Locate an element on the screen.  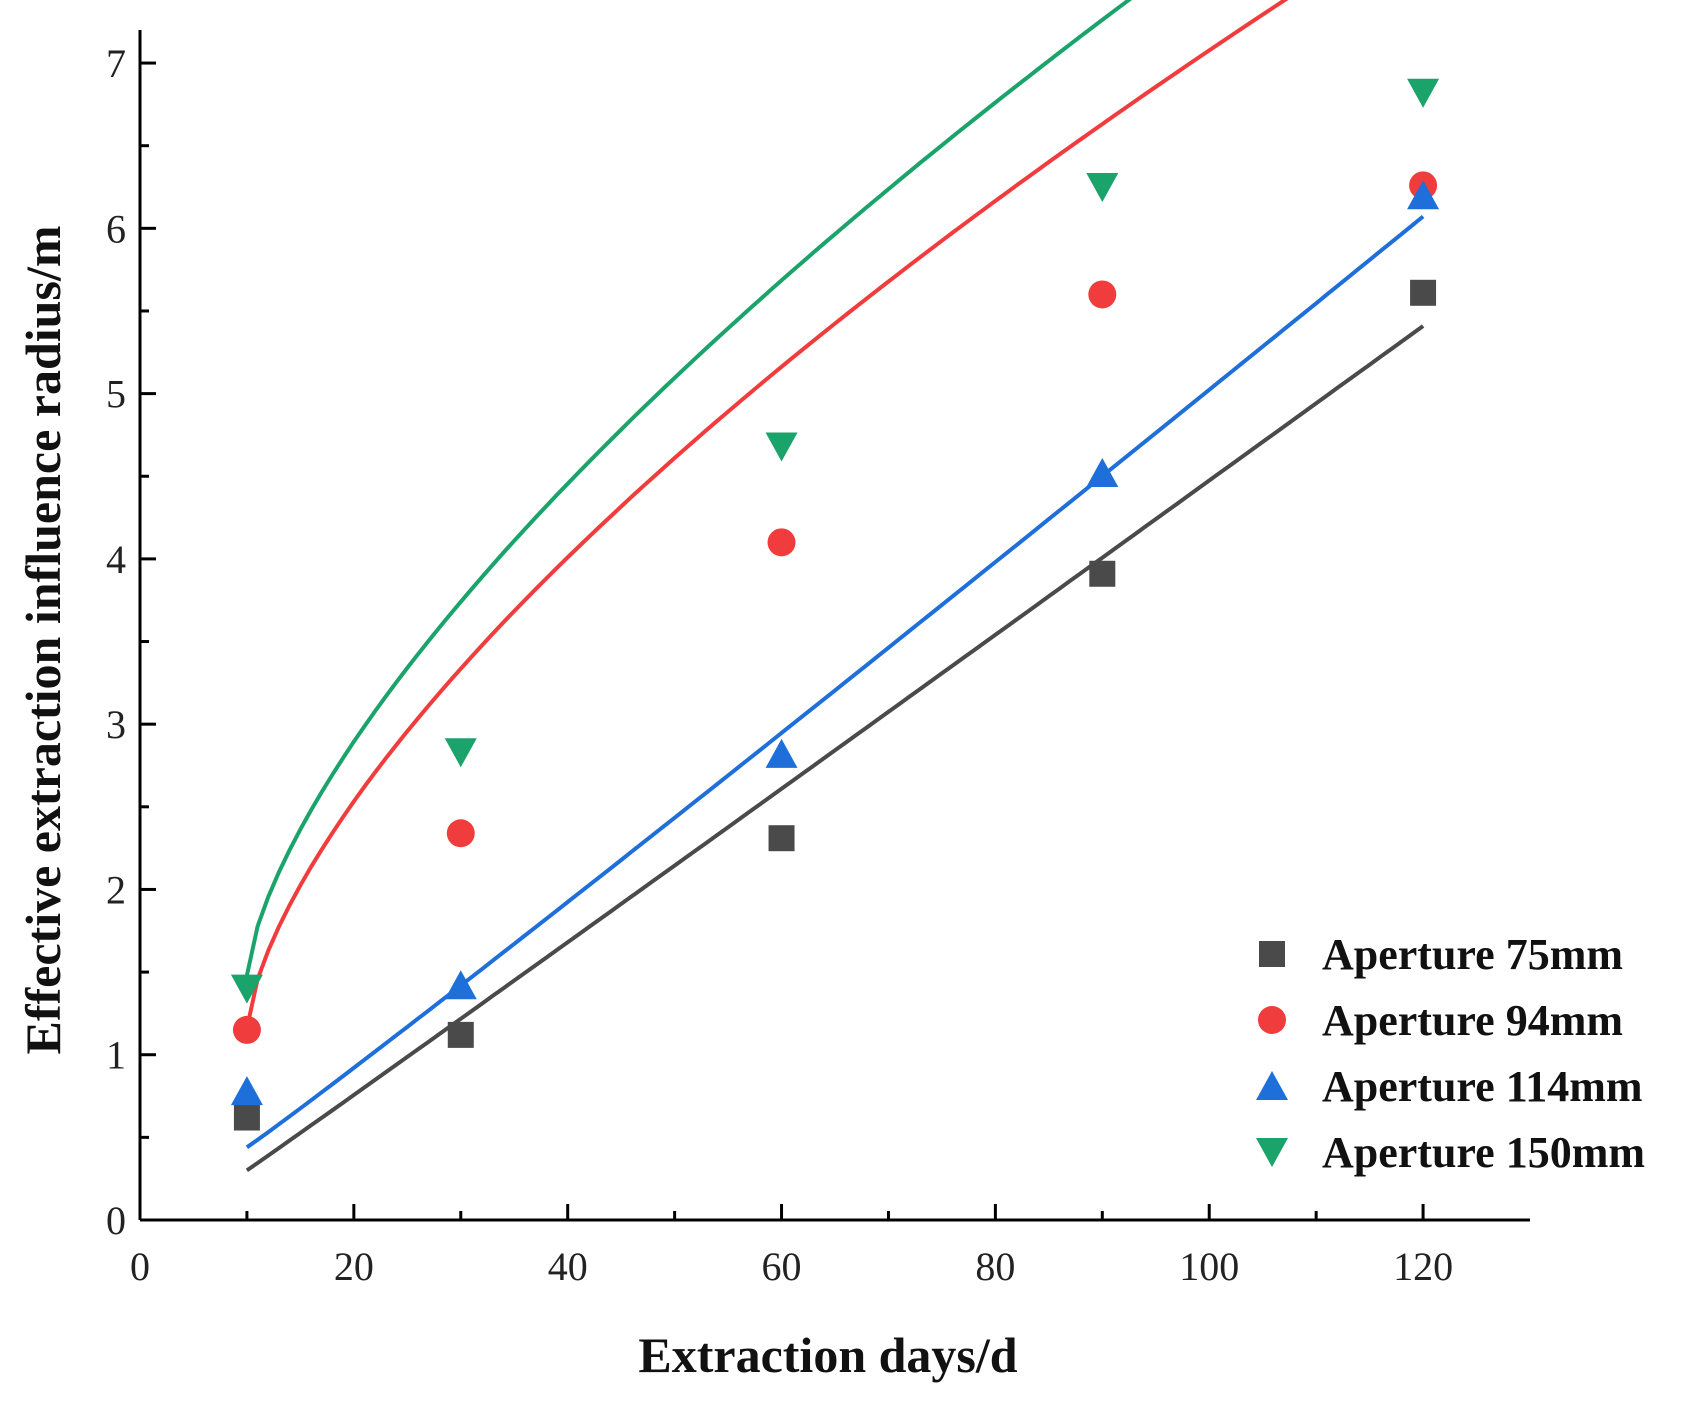
x-tick-label: 80 is located at coordinates (995, 1266).